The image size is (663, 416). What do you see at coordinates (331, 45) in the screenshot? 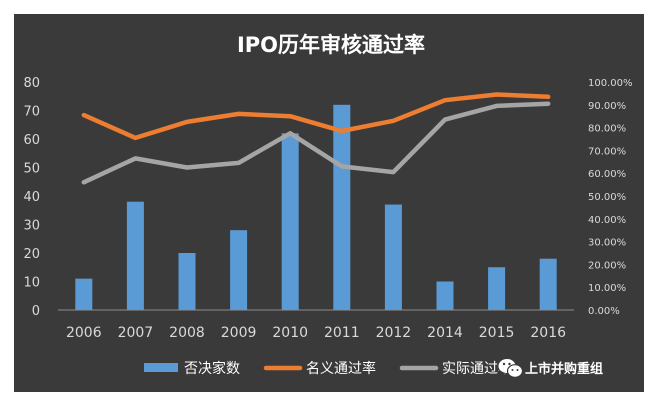
I see `chart-title: IPO历年审核通过率` at bounding box center [331, 45].